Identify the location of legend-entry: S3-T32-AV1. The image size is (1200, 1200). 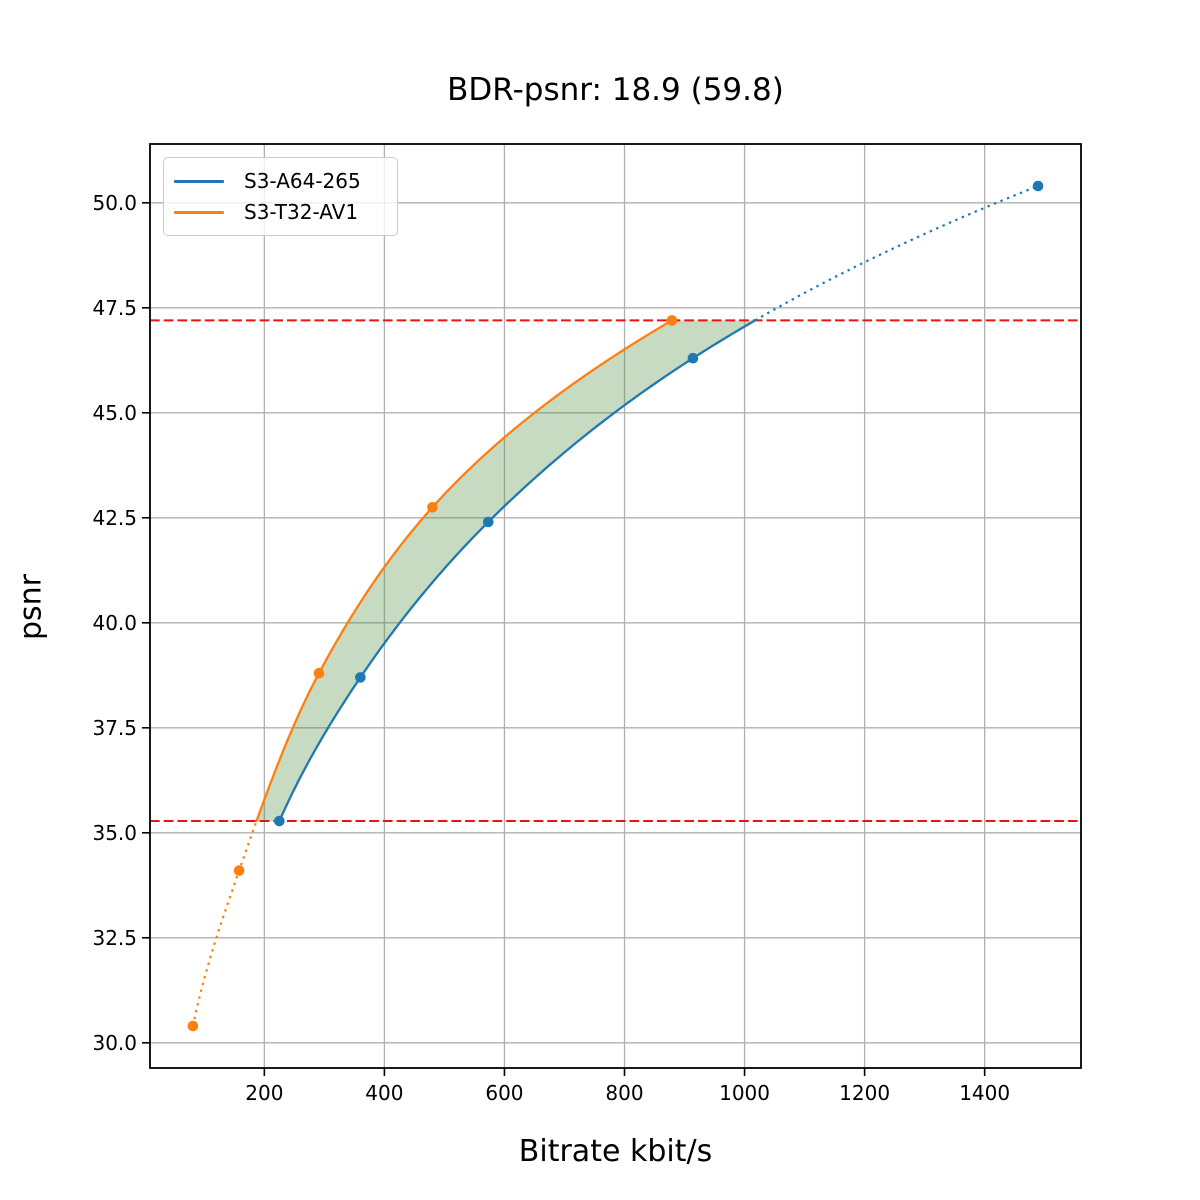
(280, 212).